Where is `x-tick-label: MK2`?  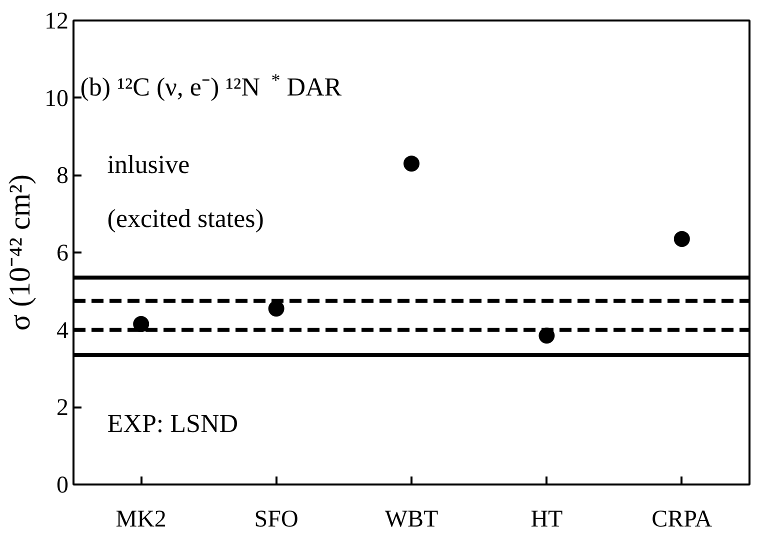 x-tick-label: MK2 is located at coordinates (141, 519).